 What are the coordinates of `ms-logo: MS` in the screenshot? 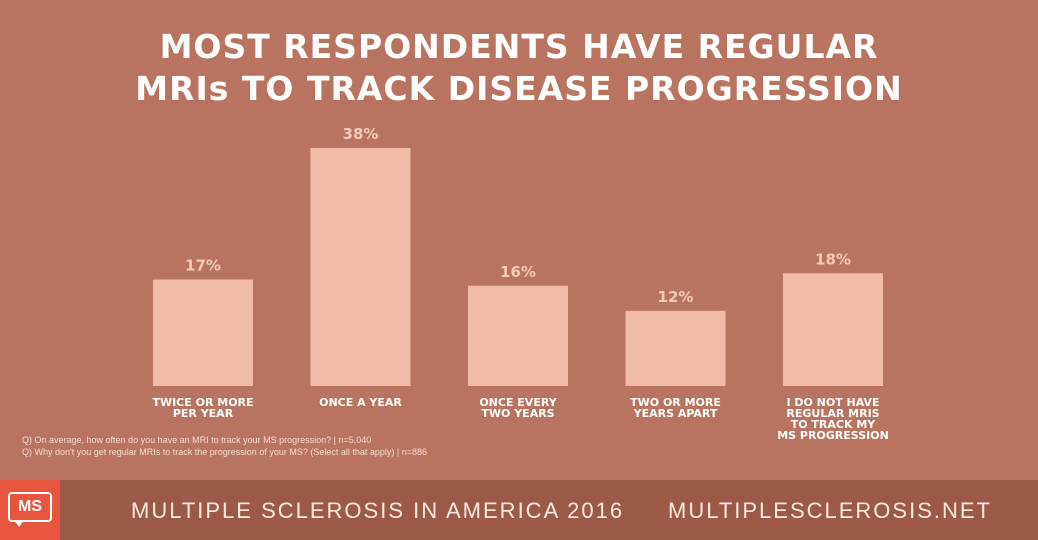 It's located at (30, 510).